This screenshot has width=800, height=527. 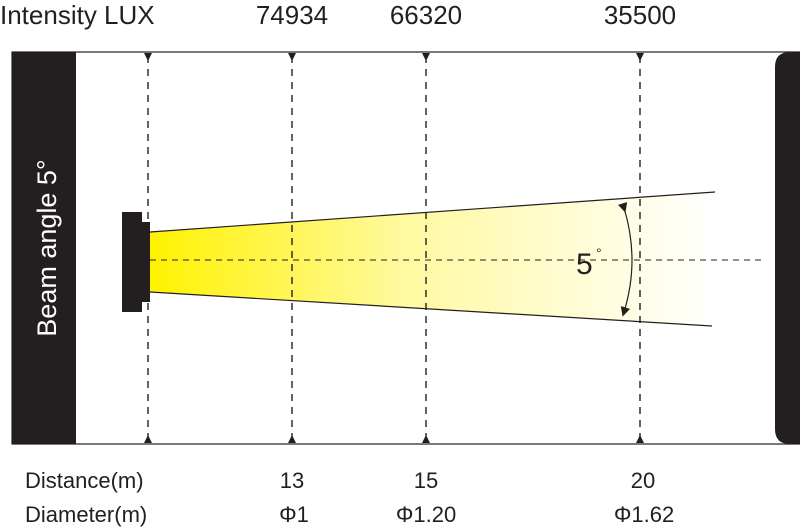 What do you see at coordinates (136, 262) in the screenshot?
I see `light-fixture` at bounding box center [136, 262].